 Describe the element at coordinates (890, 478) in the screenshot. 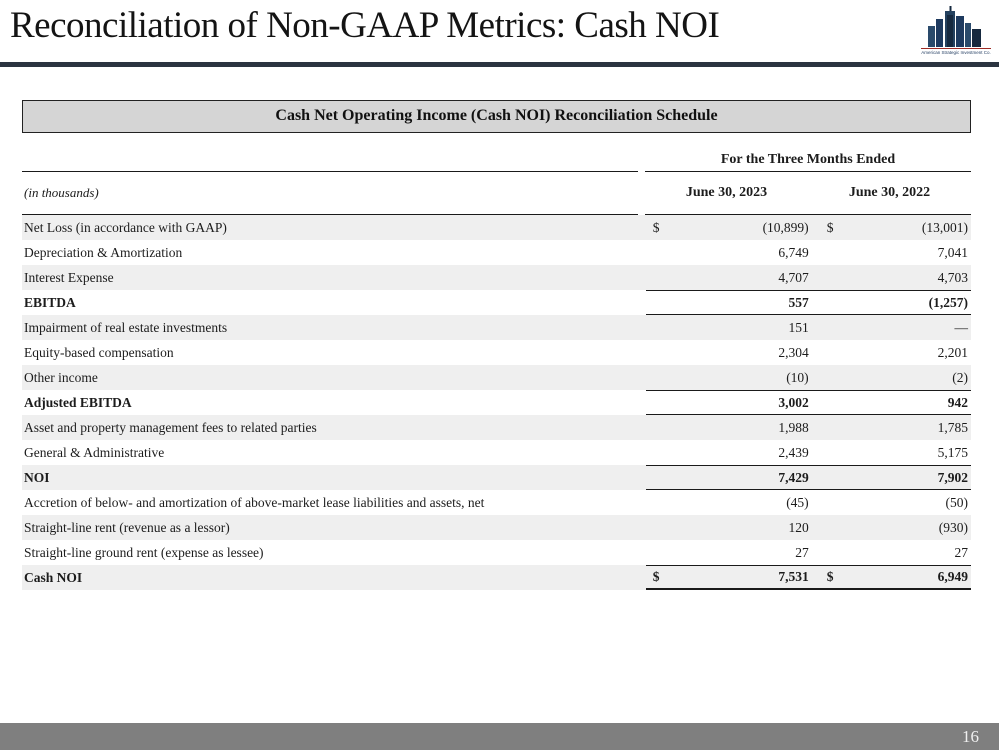

I see `value-2022: 7,902` at that location.